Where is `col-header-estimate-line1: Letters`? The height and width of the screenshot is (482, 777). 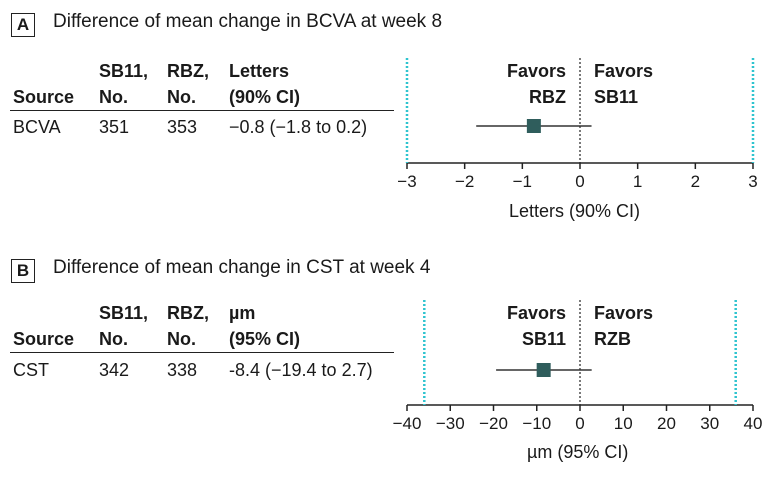
col-header-estimate-line1: Letters is located at coordinates (259, 71).